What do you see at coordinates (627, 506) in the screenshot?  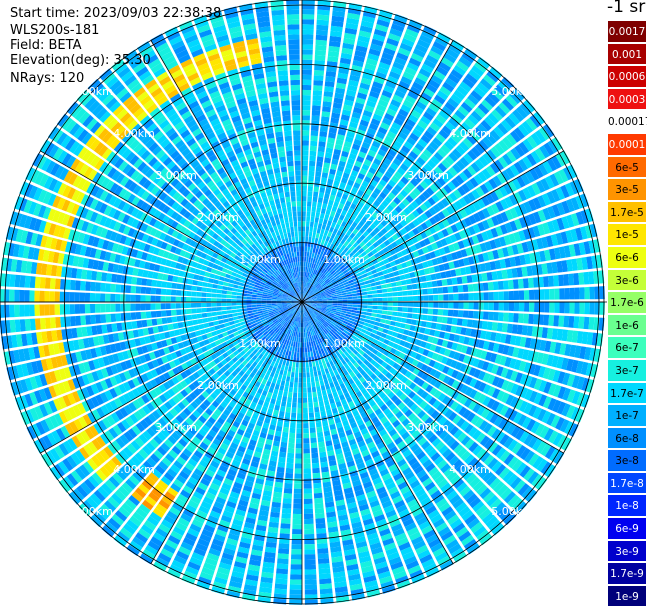 I see `colorbar-tick: 1e-8` at bounding box center [627, 506].